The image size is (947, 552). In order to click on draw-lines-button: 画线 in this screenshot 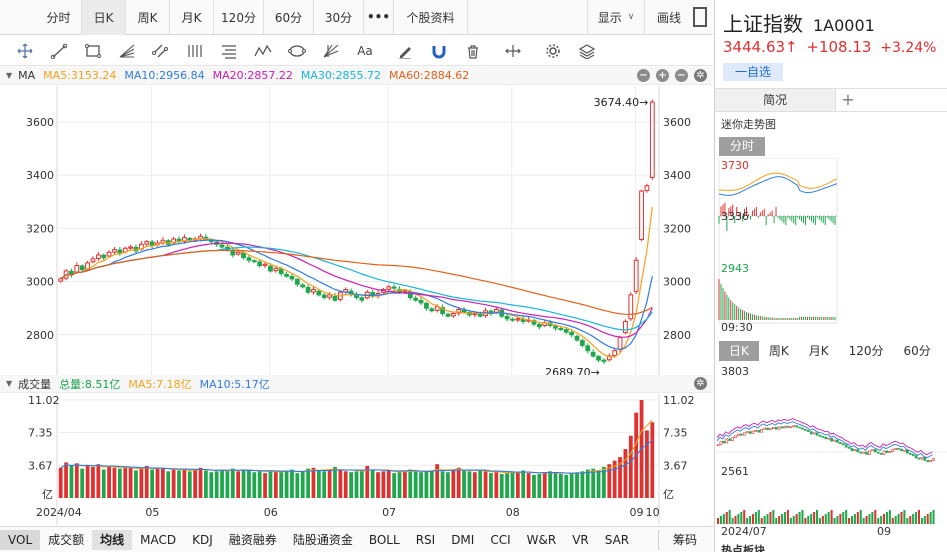, I will do `click(669, 17)`.